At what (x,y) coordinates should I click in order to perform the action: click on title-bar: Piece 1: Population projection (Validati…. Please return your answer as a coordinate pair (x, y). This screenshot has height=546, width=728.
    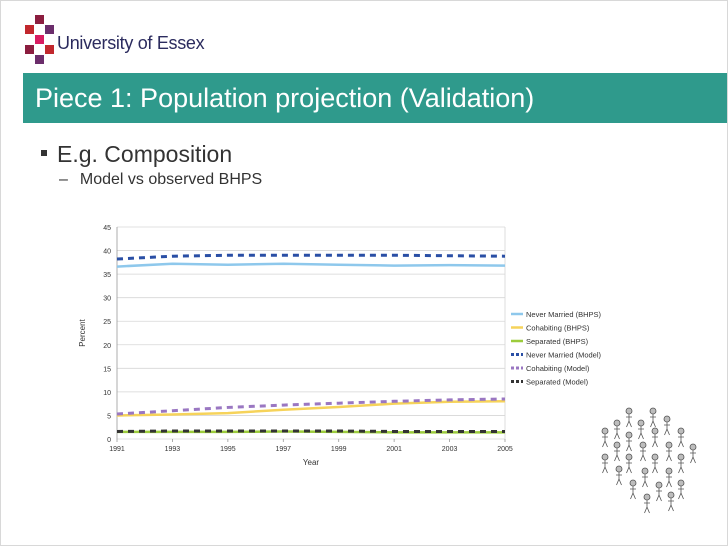
    Looking at the image, I should click on (375, 98).